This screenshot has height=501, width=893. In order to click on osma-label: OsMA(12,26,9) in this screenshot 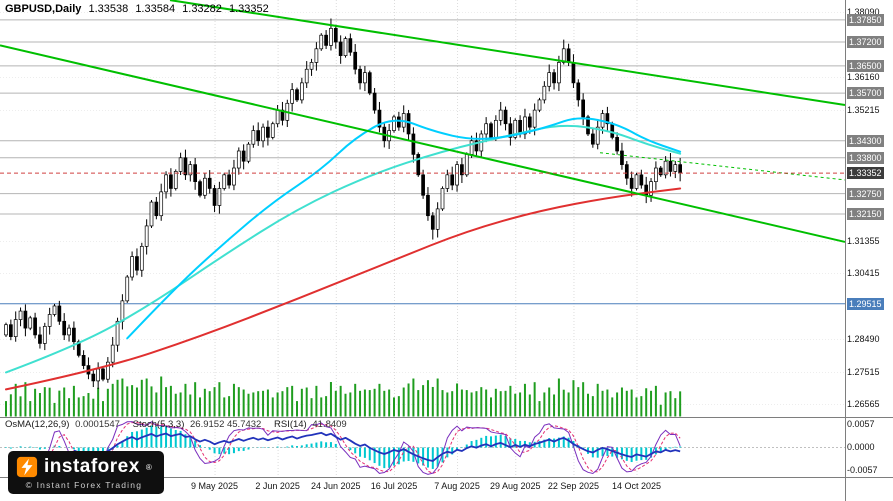, I will do `click(37, 424)`.